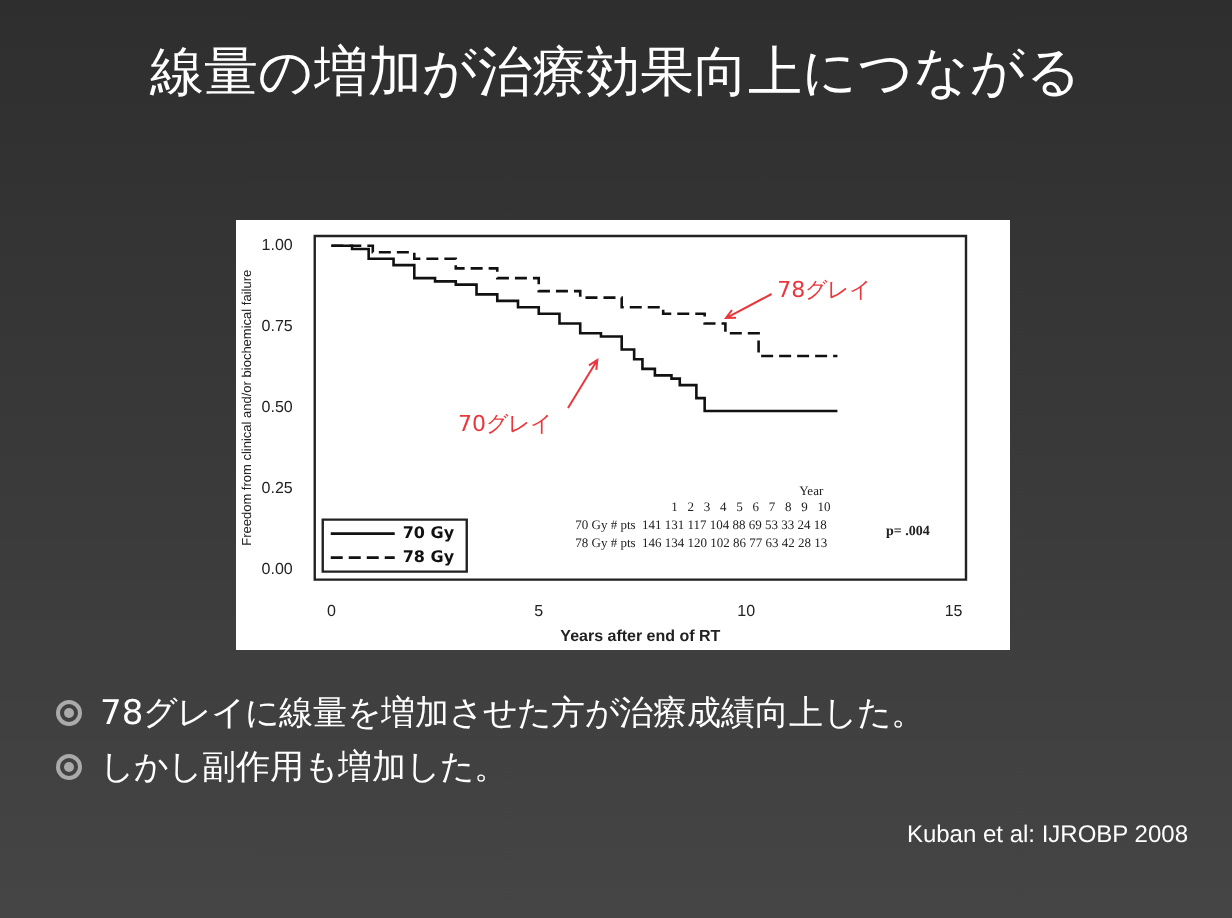 This screenshot has width=1232, height=918. What do you see at coordinates (616, 74) in the screenshot?
I see `chart-title: 線量の増加が治療効果向上につながる` at bounding box center [616, 74].